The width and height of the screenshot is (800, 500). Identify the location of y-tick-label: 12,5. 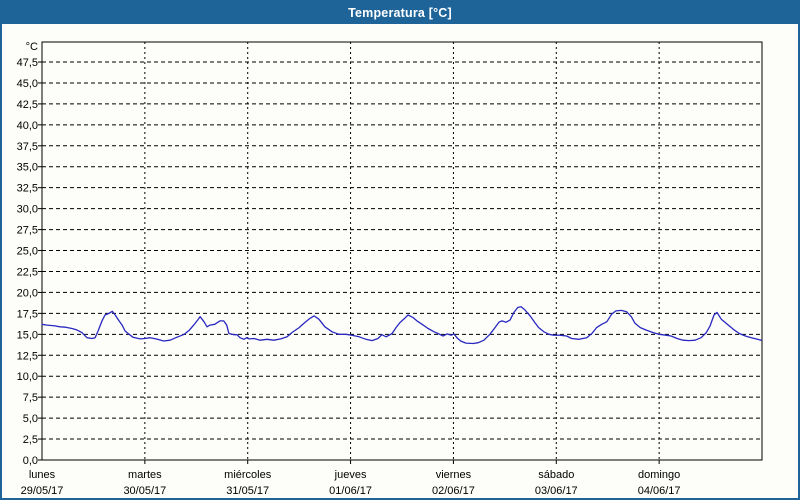
(27, 356).